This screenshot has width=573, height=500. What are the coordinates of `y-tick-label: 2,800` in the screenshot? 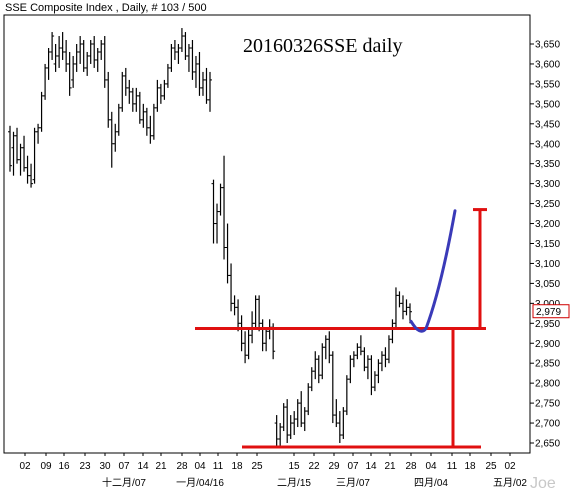 It's located at (547, 384).